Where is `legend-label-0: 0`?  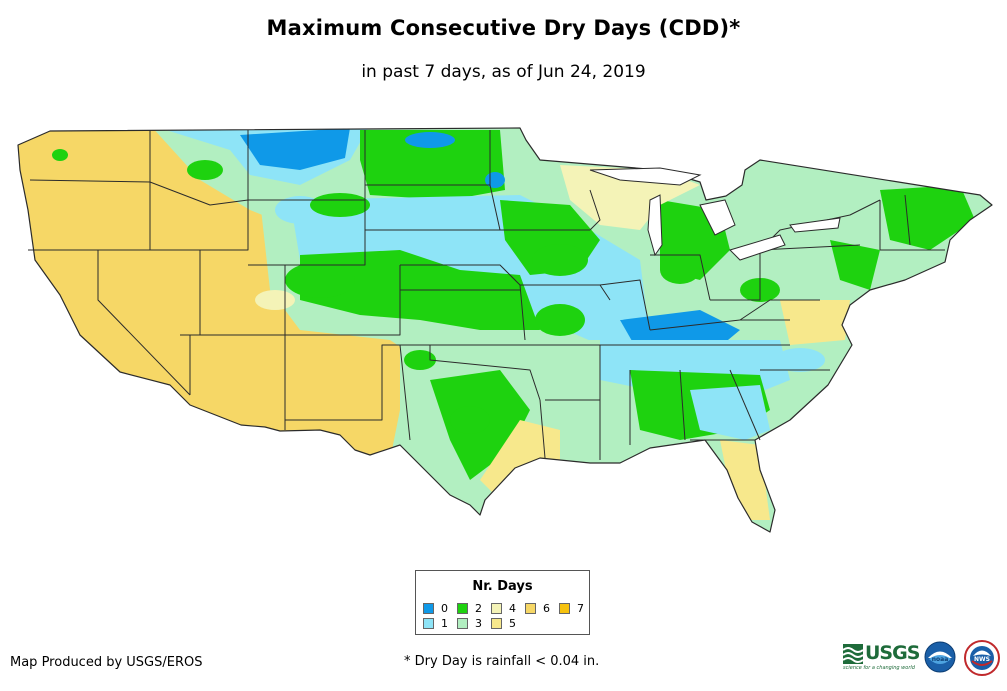
legend-label-0: 0 is located at coordinates (444, 608).